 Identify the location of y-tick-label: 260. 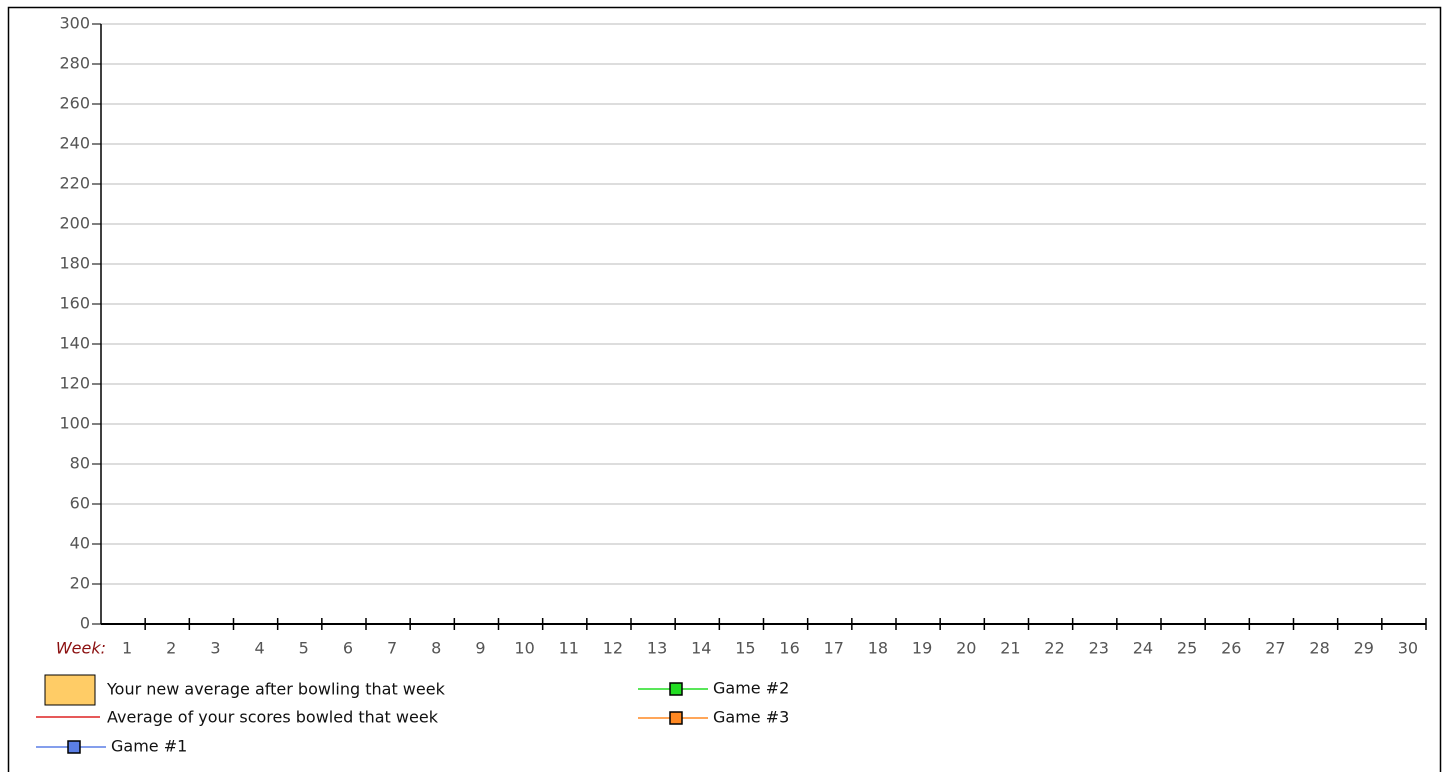
(74, 103).